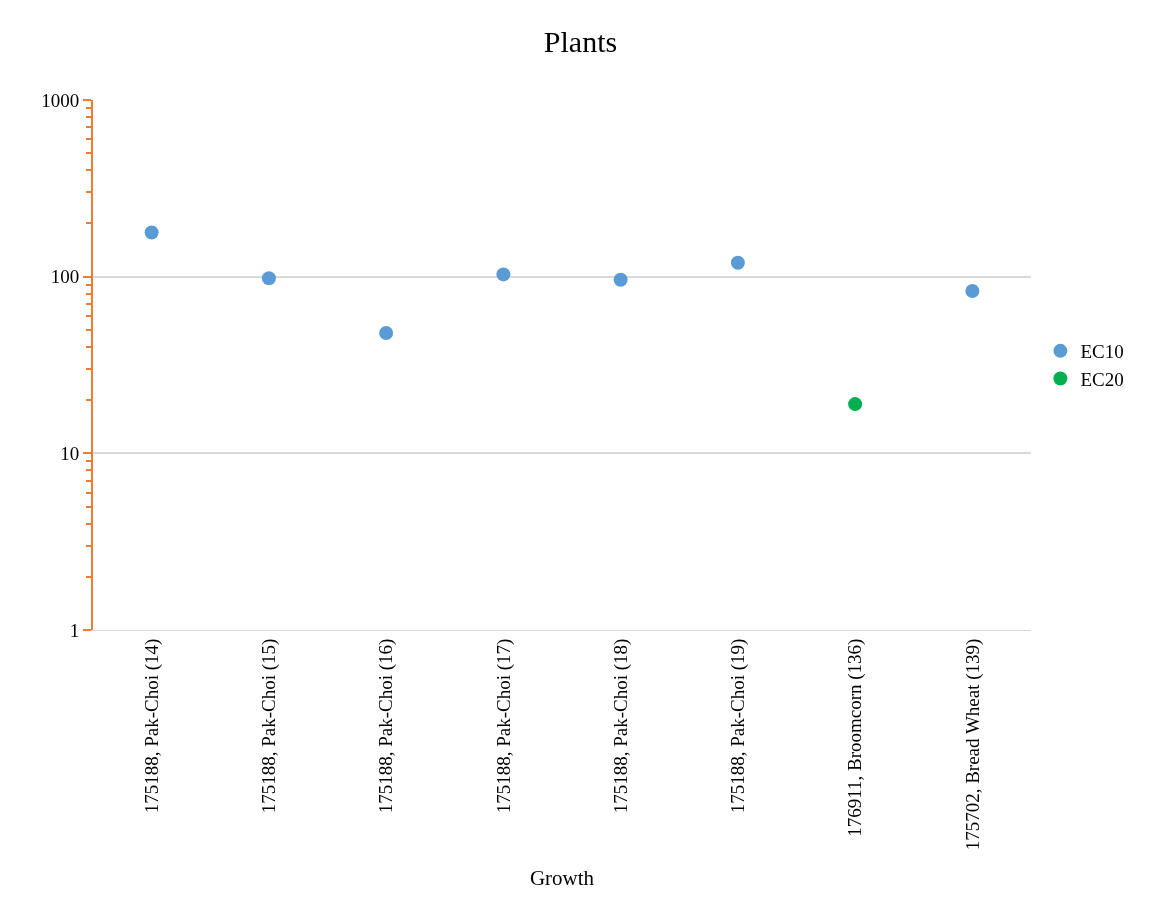  I want to click on legend-label: EC20, so click(1102, 379).